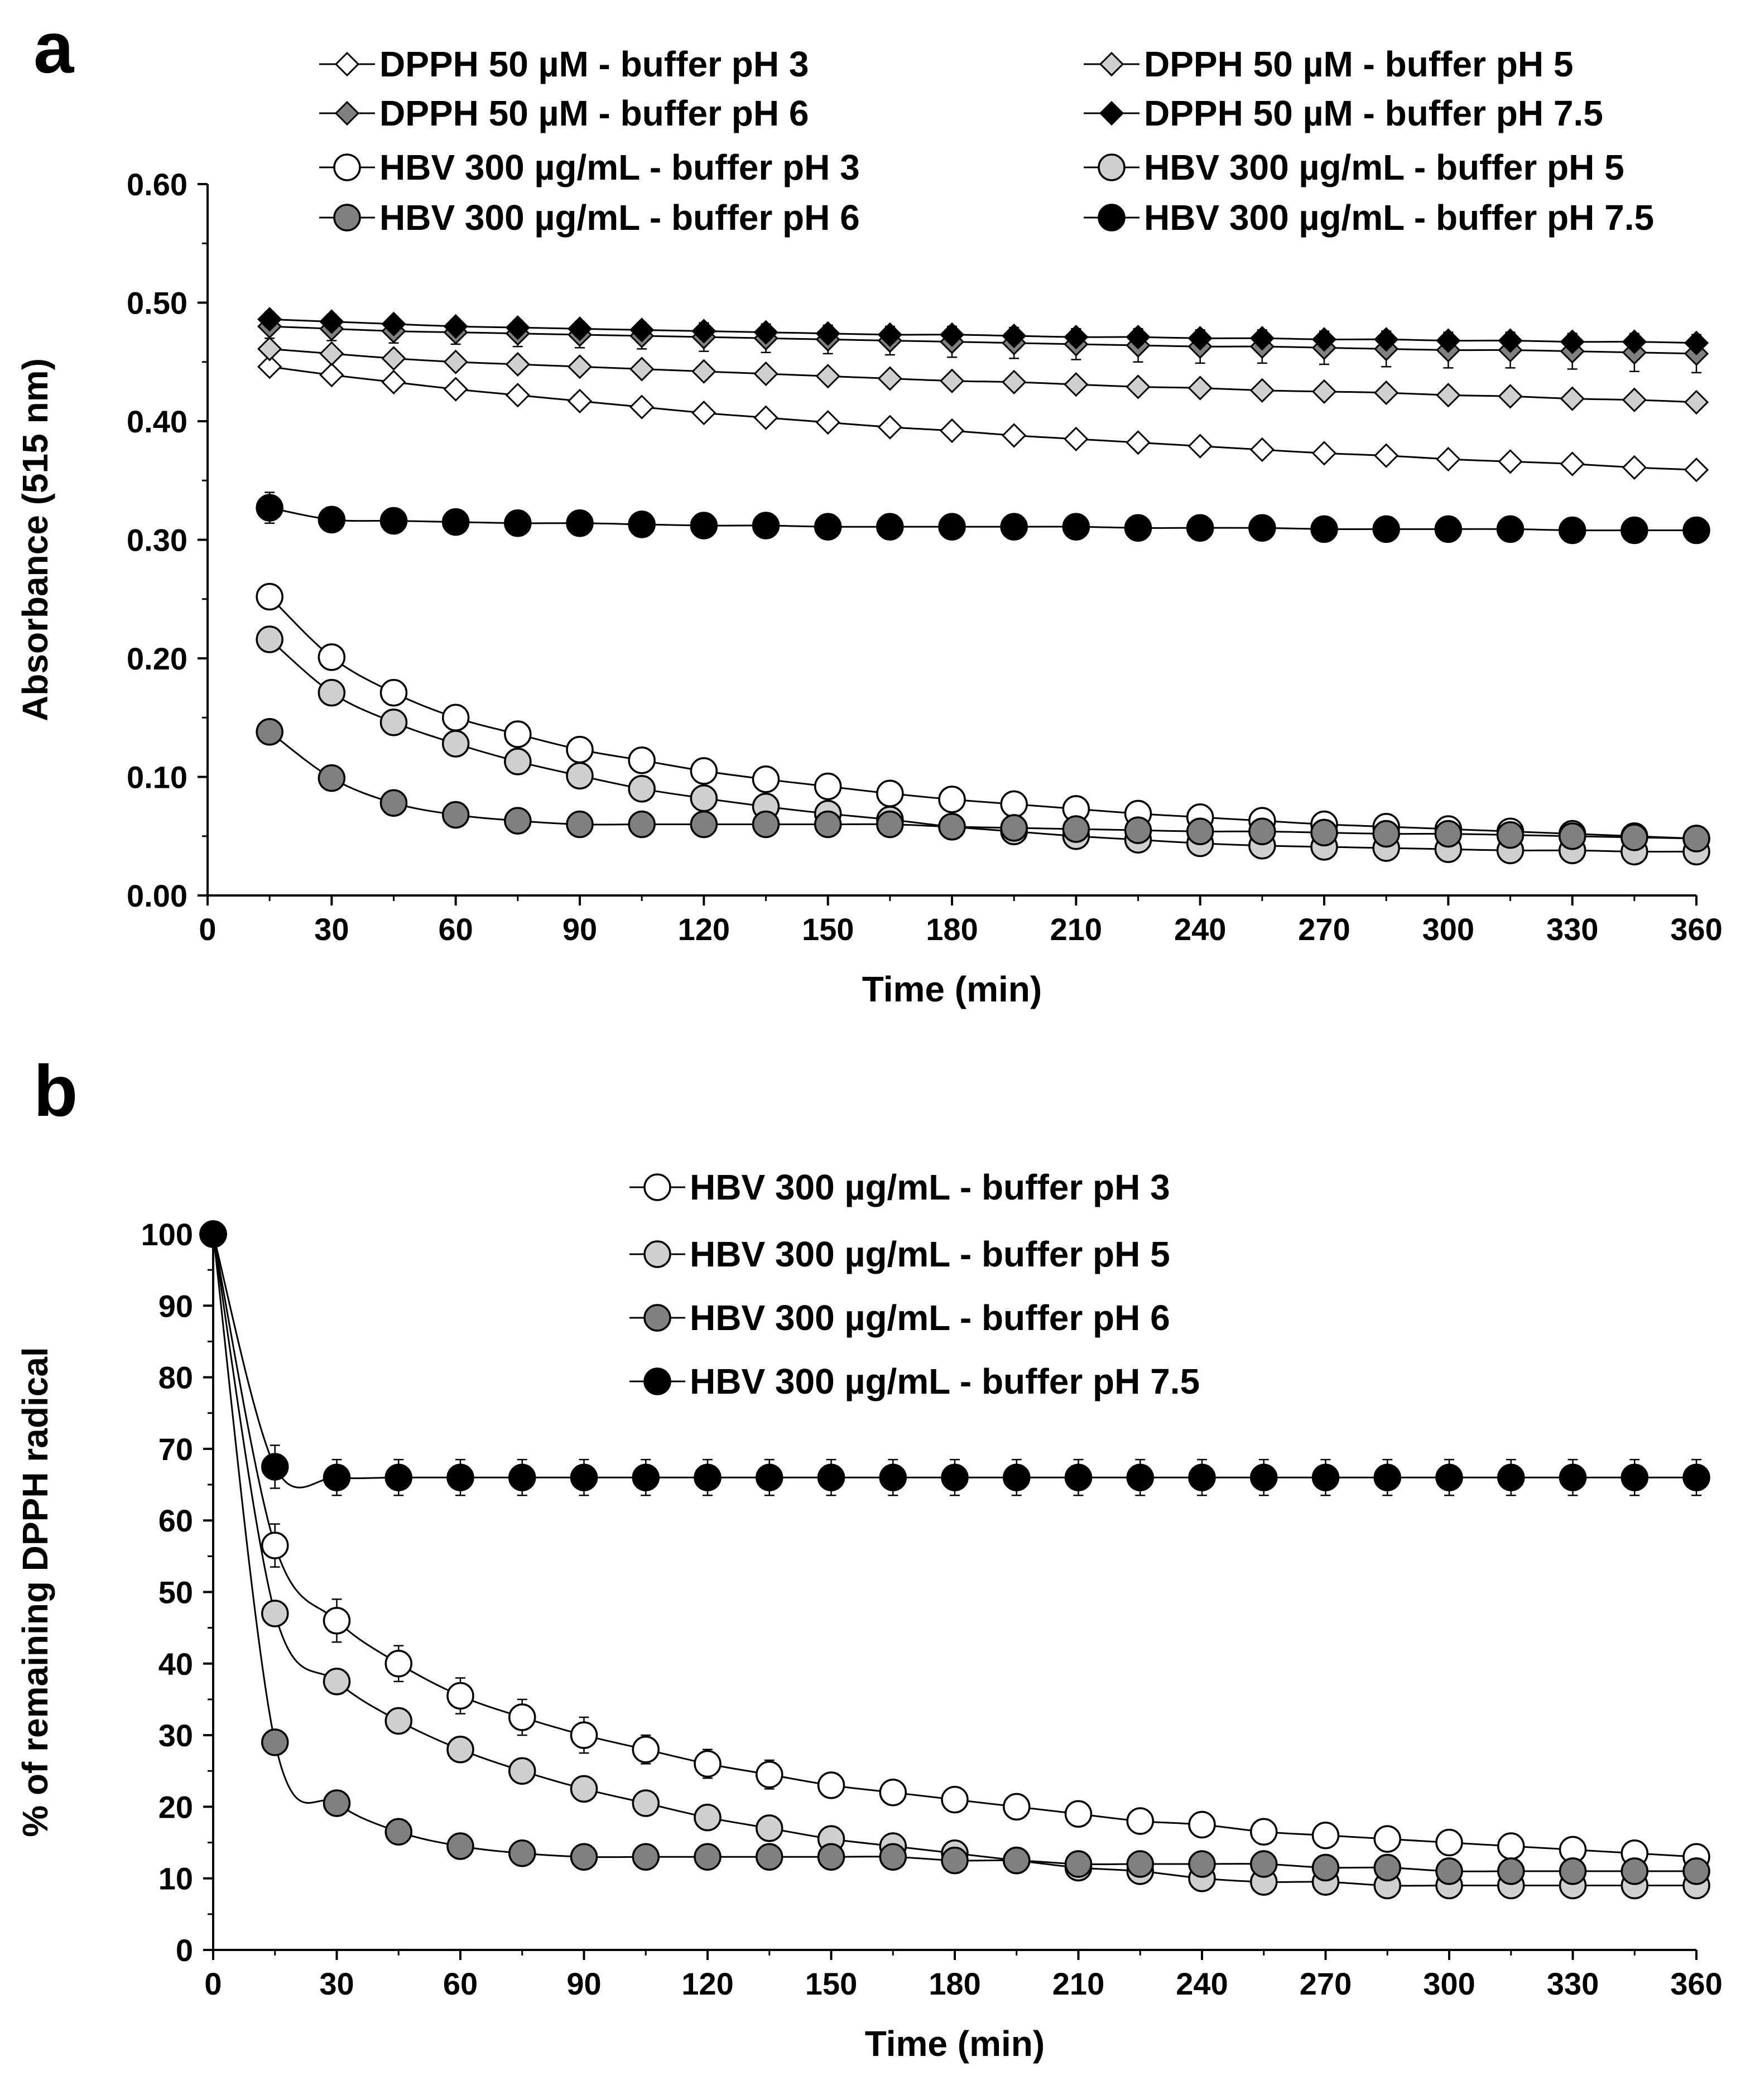 The width and height of the screenshot is (1755, 2100). I want to click on panel-b-letter: b, so click(55, 1091).